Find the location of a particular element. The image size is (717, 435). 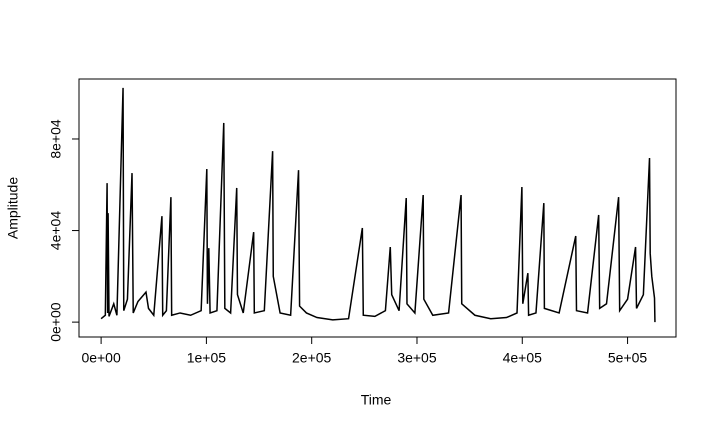

x-tick-label: 0e+00 is located at coordinates (101, 358).